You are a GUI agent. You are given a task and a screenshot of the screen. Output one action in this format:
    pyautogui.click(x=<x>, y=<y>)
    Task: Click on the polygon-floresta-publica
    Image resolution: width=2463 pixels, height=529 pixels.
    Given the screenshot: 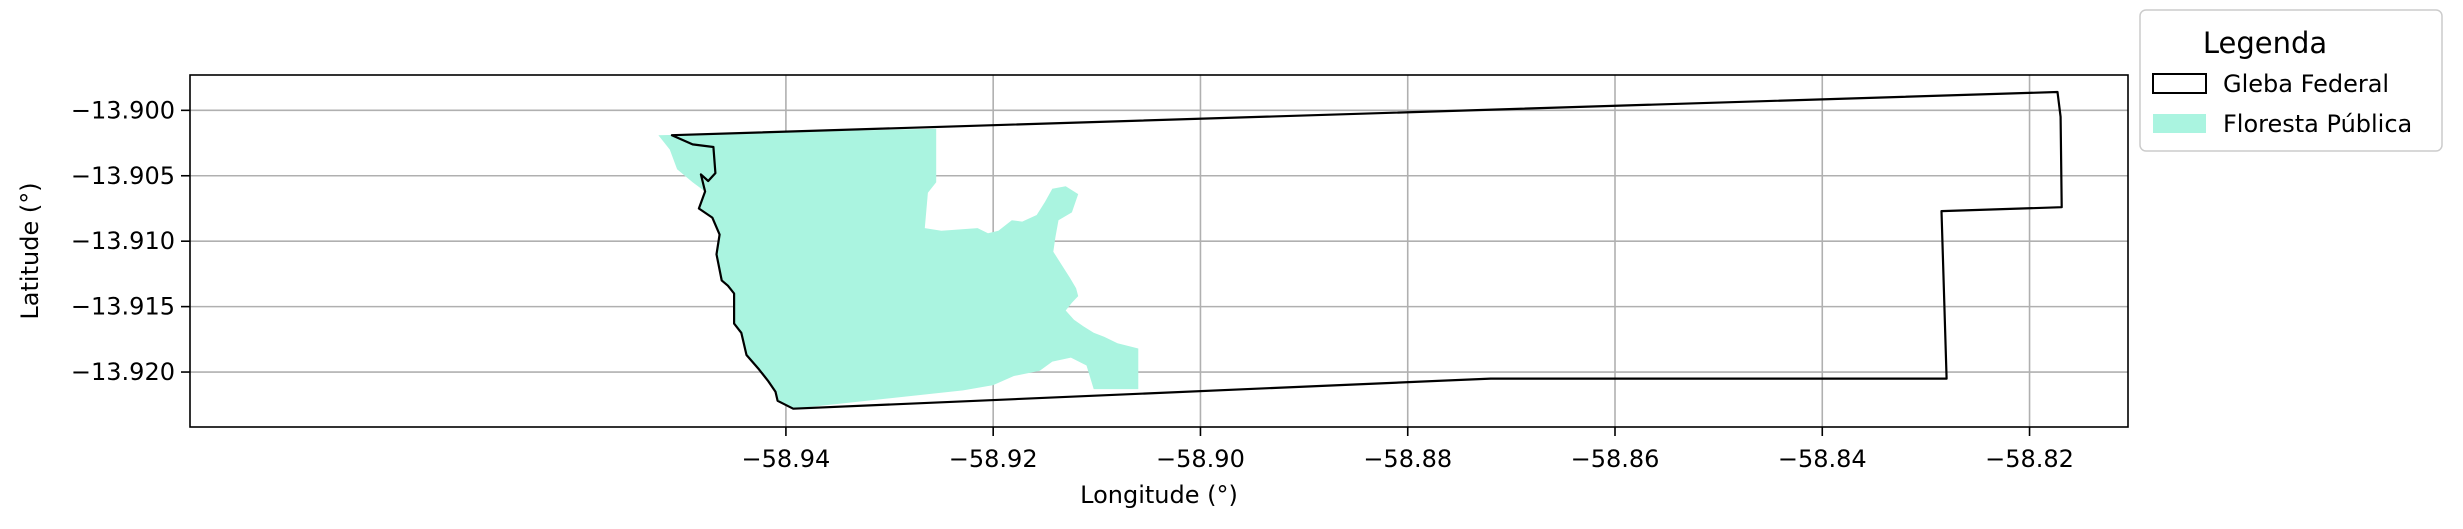 What is the action you would take?
    pyautogui.click(x=898, y=268)
    